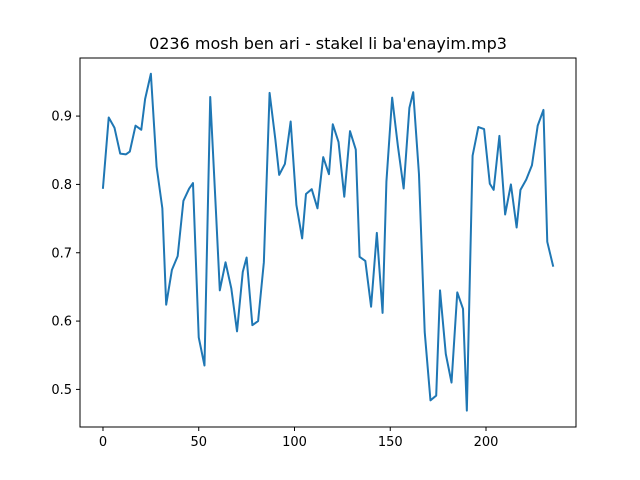 The width and height of the screenshot is (640, 480). Describe the element at coordinates (61, 390) in the screenshot. I see `y-tick-label: 0.5` at that location.